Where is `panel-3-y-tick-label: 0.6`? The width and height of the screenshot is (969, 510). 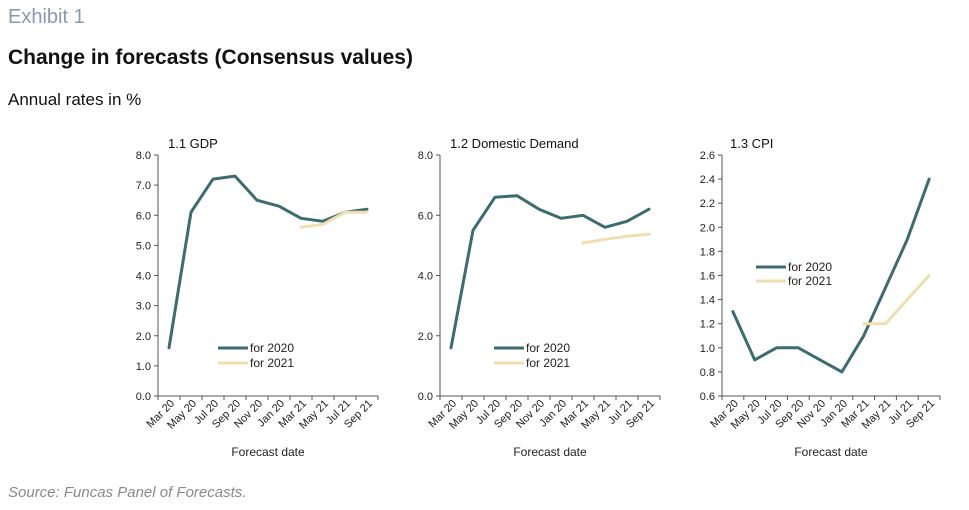 panel-3-y-tick-label: 0.6 is located at coordinates (707, 397).